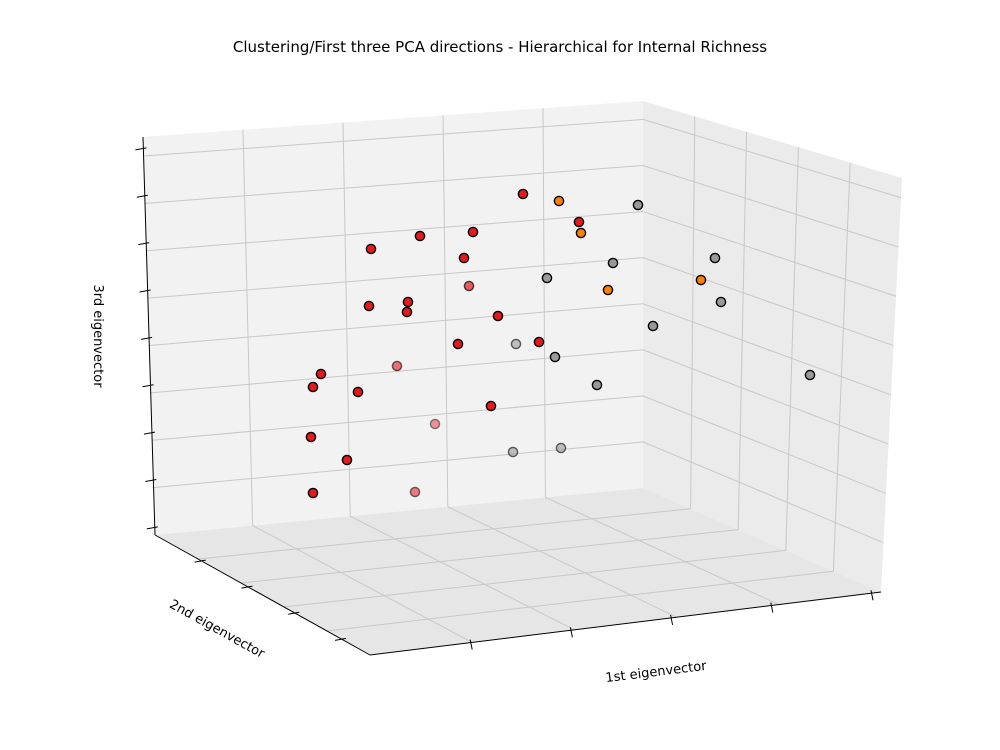 The image size is (1000, 750). I want to click on z-axis-label: 3rd eigenvector, so click(97, 336).